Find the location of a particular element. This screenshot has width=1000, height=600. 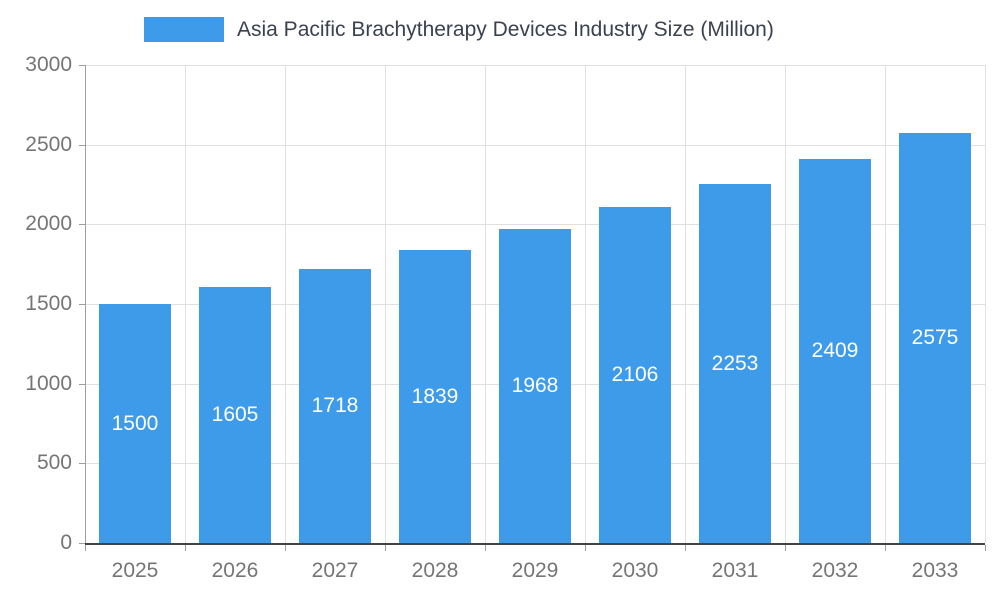

bar-value-label: 2253 is located at coordinates (735, 363).